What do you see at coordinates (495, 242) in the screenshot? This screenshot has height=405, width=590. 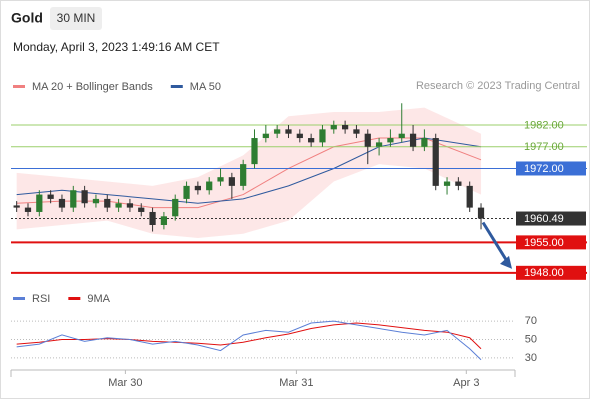 I see `forecast-arrow` at bounding box center [495, 242].